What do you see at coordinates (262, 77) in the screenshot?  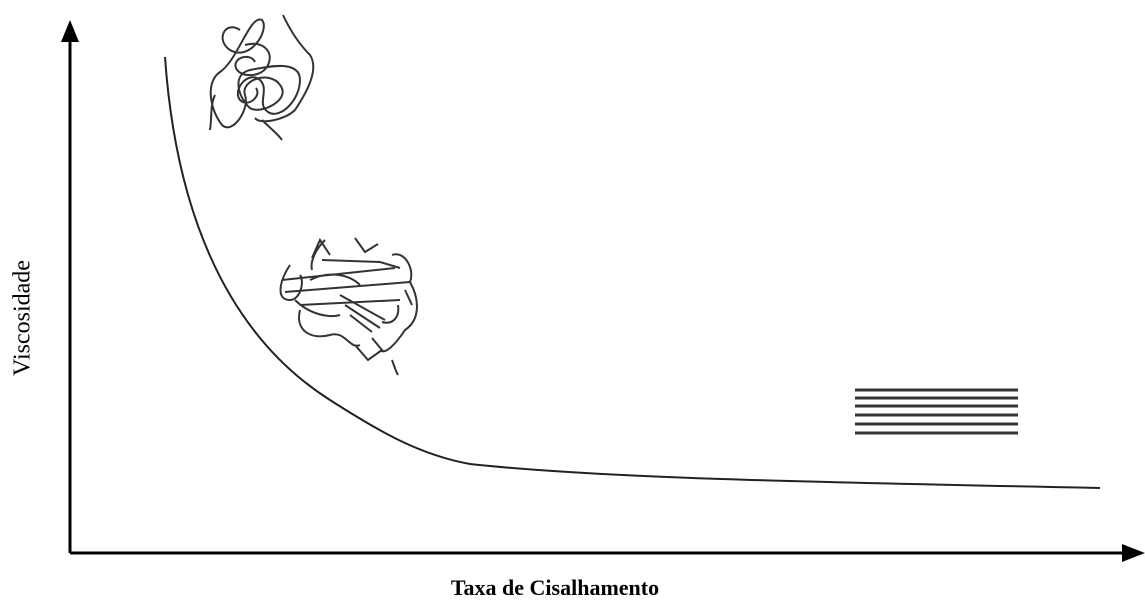 I see `tangled-chains` at bounding box center [262, 77].